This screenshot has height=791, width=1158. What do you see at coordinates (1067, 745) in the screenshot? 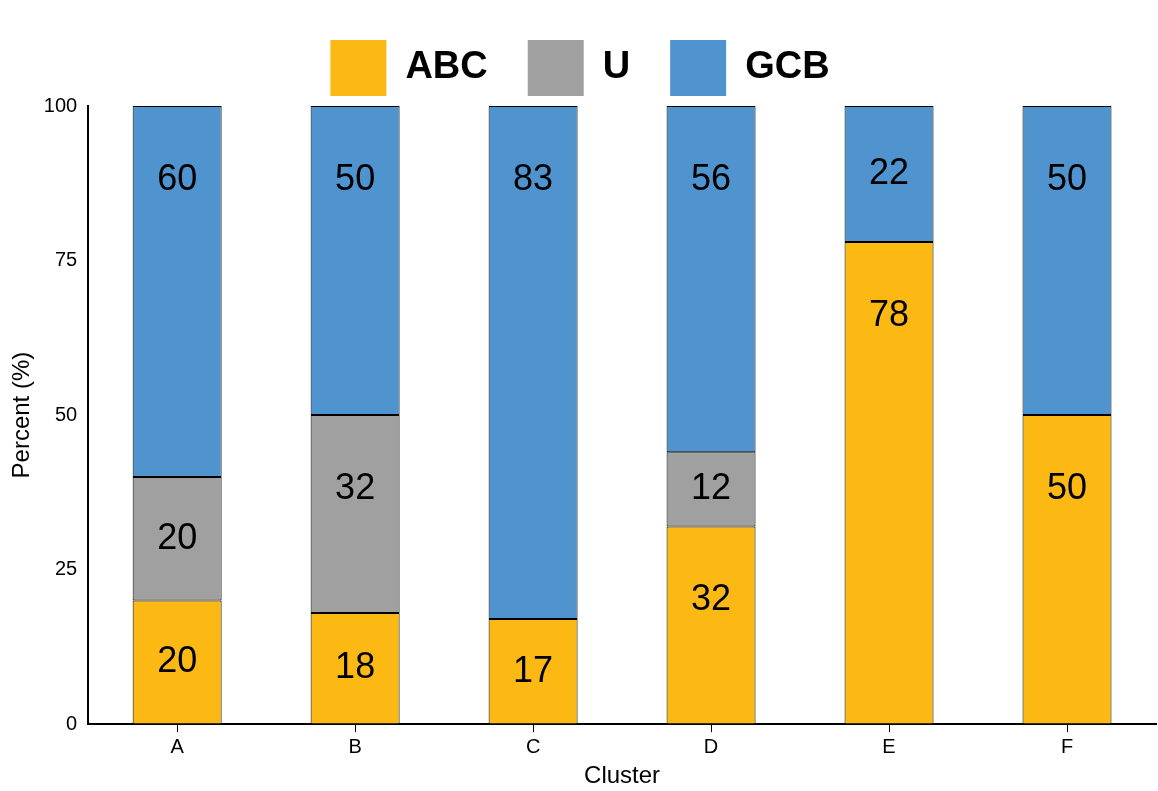
I see `x-tick-label: F` at bounding box center [1067, 745].